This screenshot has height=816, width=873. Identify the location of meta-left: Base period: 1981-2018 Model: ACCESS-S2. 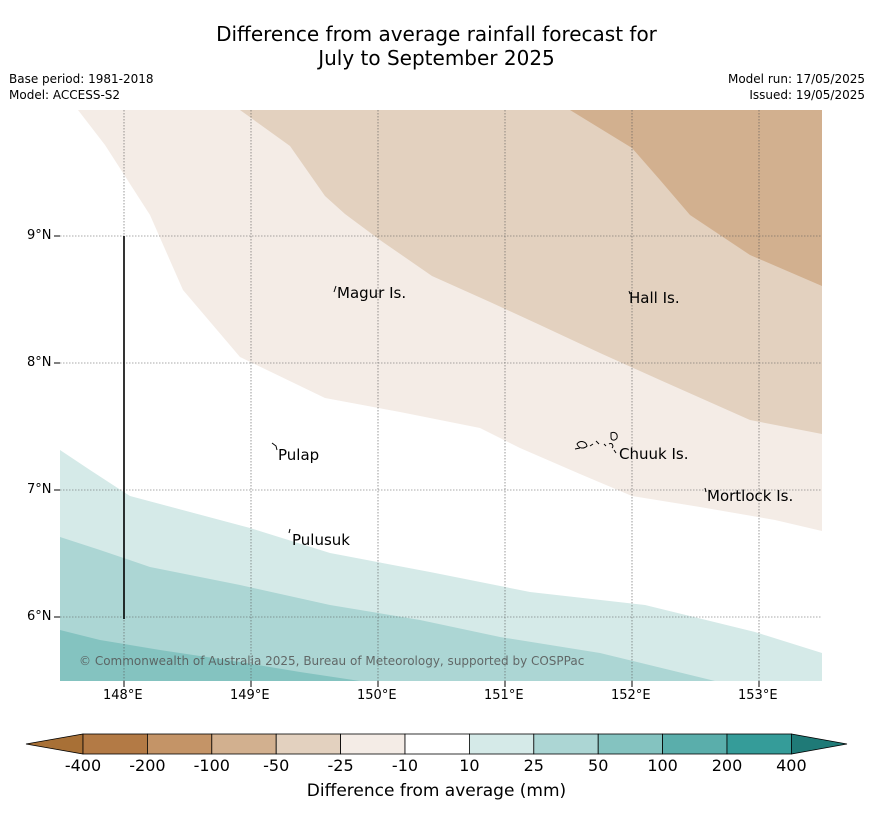
(81, 87).